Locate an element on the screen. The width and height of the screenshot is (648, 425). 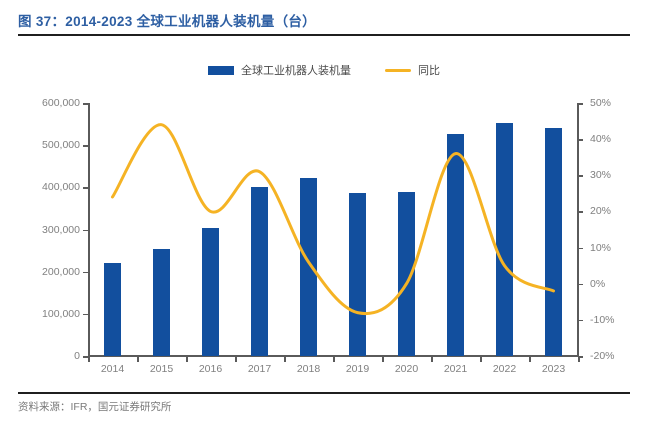
bar-2020 is located at coordinates (406, 273).